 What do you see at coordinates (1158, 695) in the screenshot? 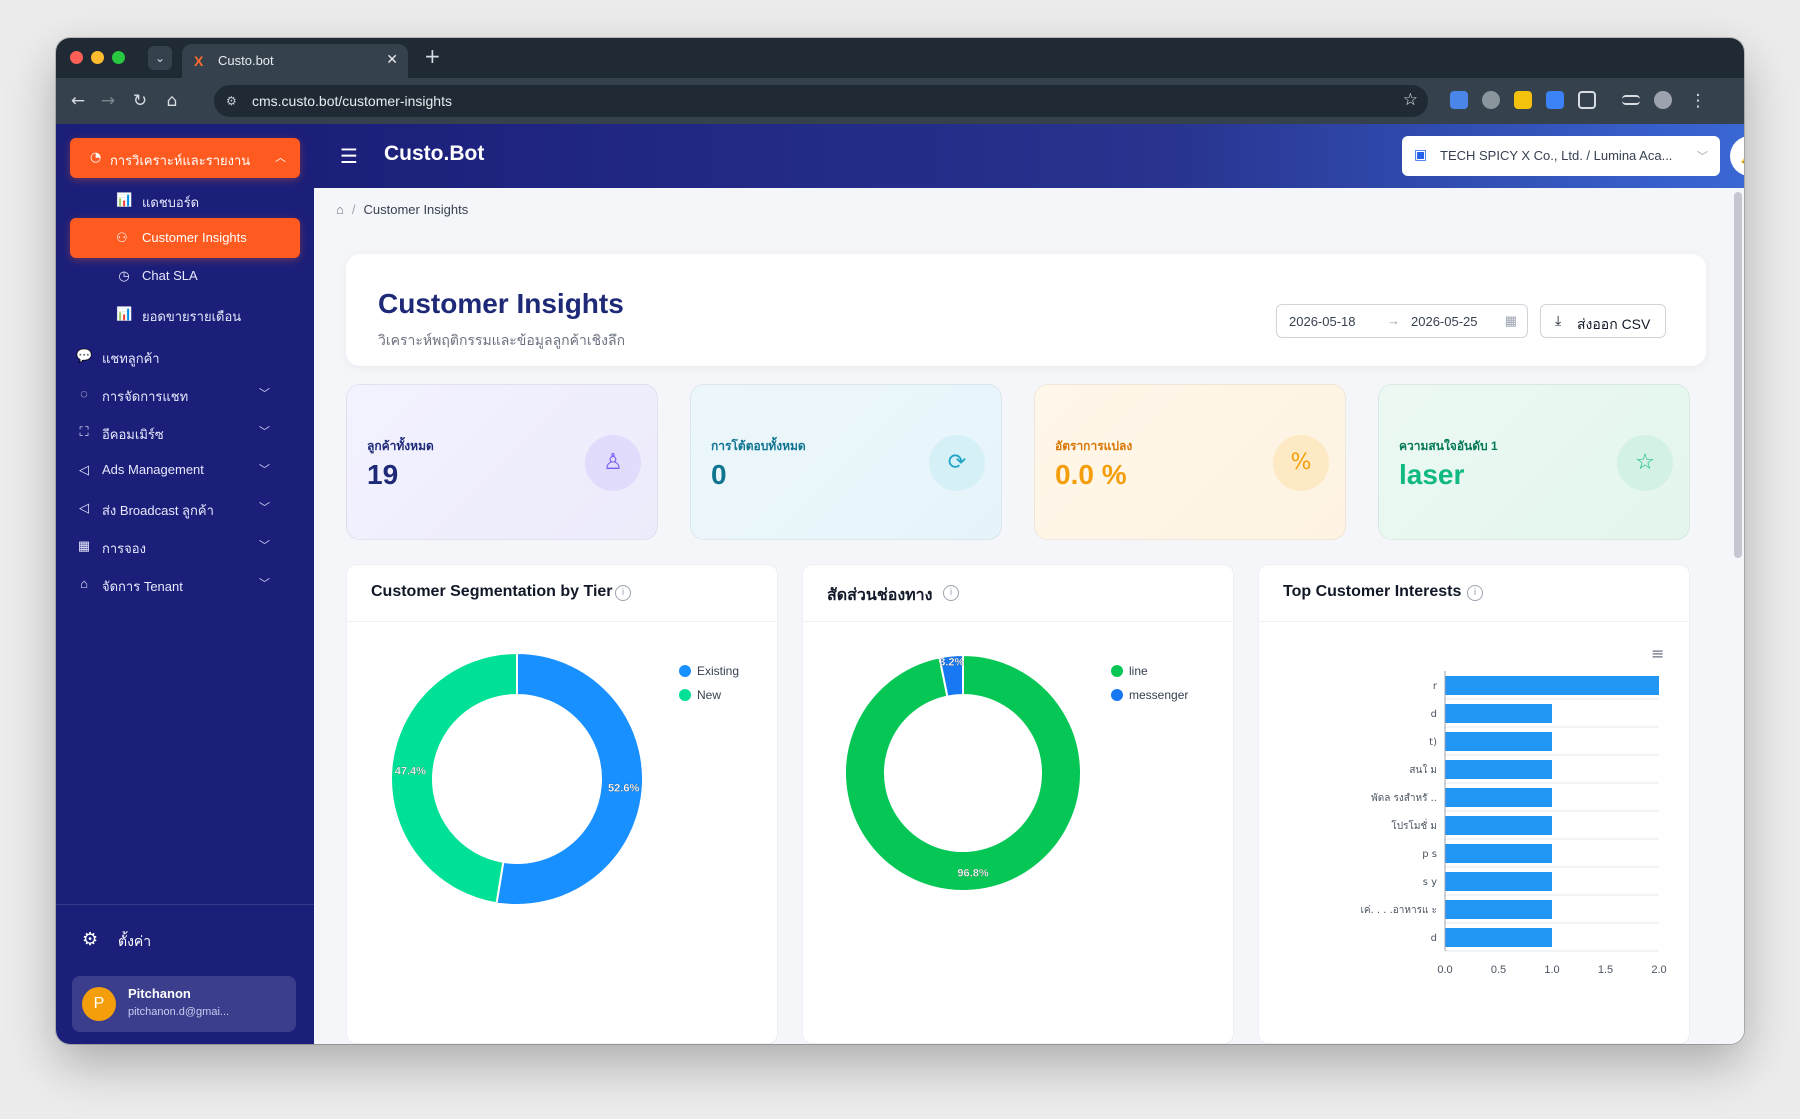
I see `legend-label: messenger` at bounding box center [1158, 695].